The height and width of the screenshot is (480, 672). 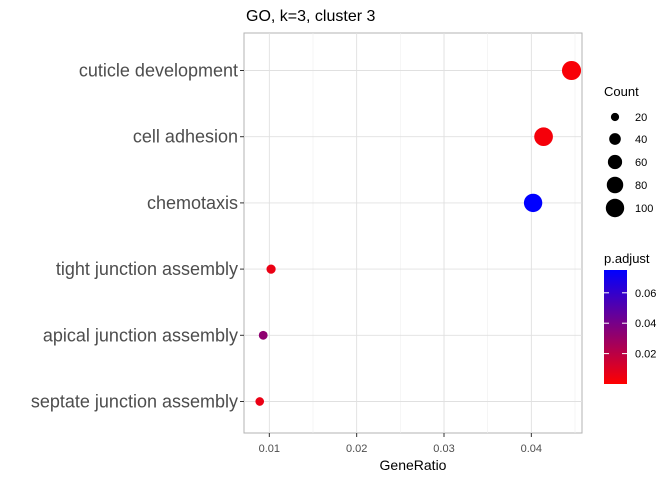 What do you see at coordinates (644, 209) in the screenshot?
I see `size-legend-label: 100` at bounding box center [644, 209].